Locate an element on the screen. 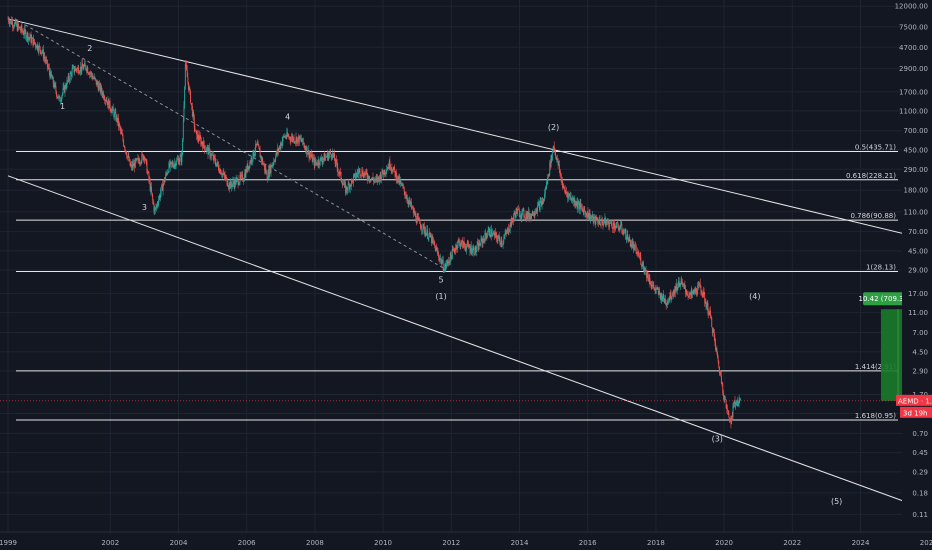 This screenshot has width=932, height=550. price-tick-label: 17.00 is located at coordinates (918, 294).